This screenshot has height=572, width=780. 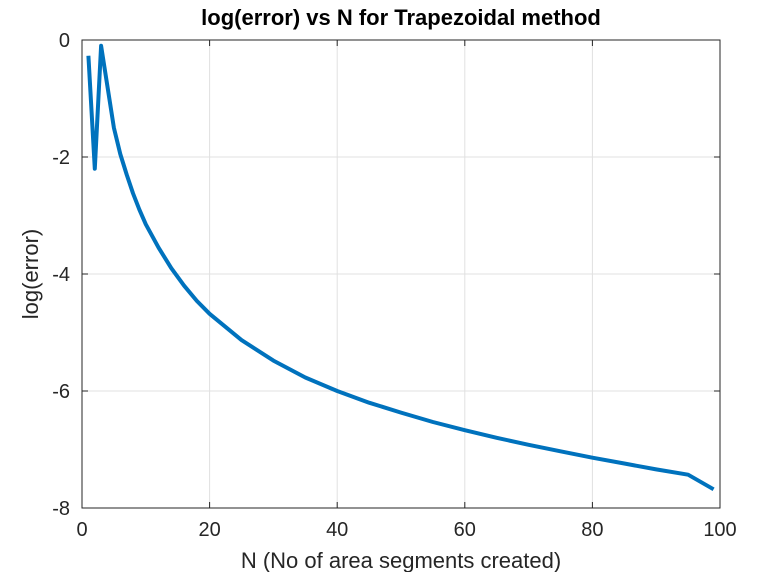 What do you see at coordinates (209, 530) in the screenshot?
I see `x-tick-label: 20` at bounding box center [209, 530].